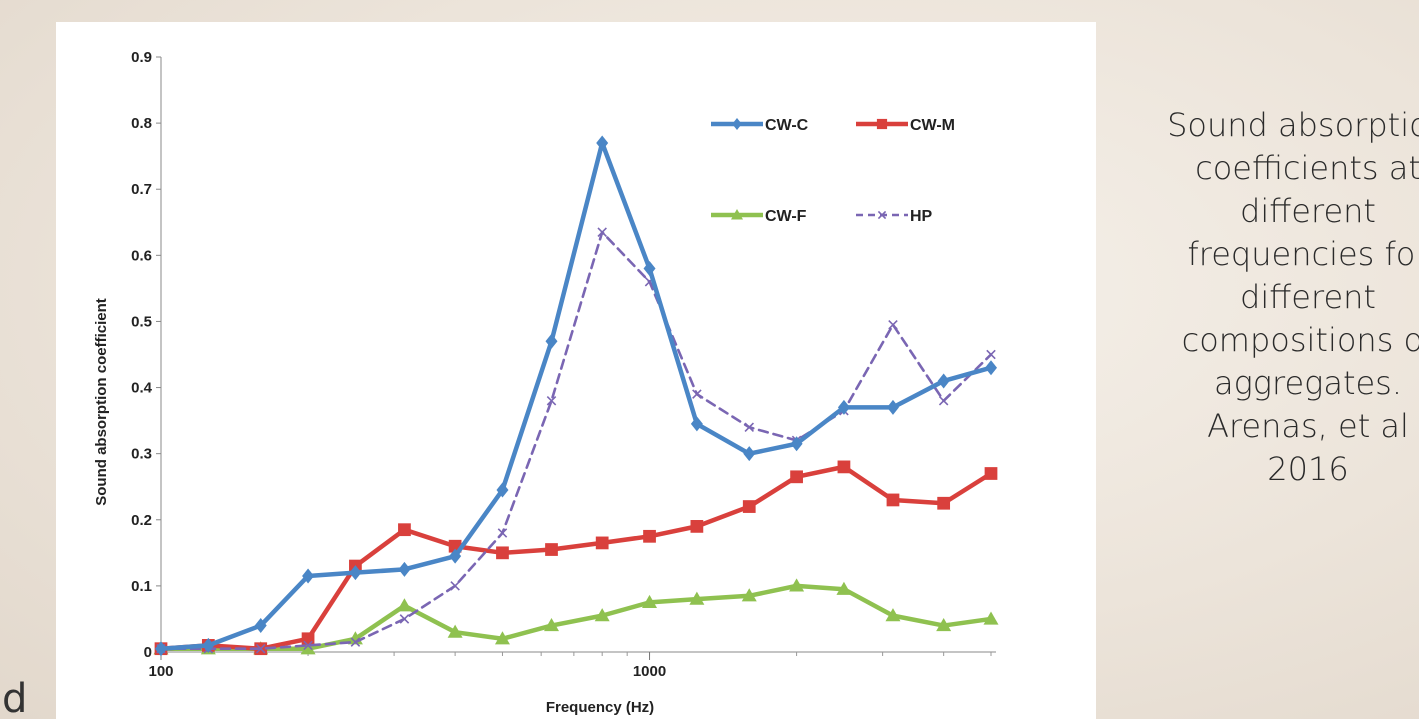 The image size is (1419, 719). What do you see at coordinates (786, 216) in the screenshot?
I see `legend-label: CW-F` at bounding box center [786, 216].